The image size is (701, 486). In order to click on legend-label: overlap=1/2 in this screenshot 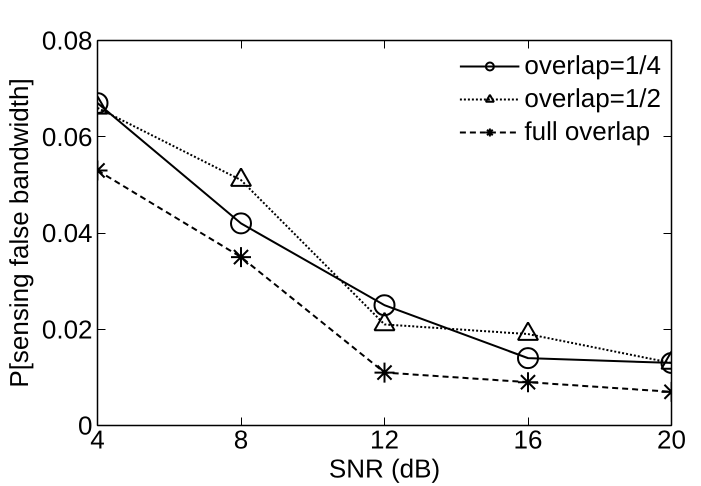, I will do `click(592, 98)`.